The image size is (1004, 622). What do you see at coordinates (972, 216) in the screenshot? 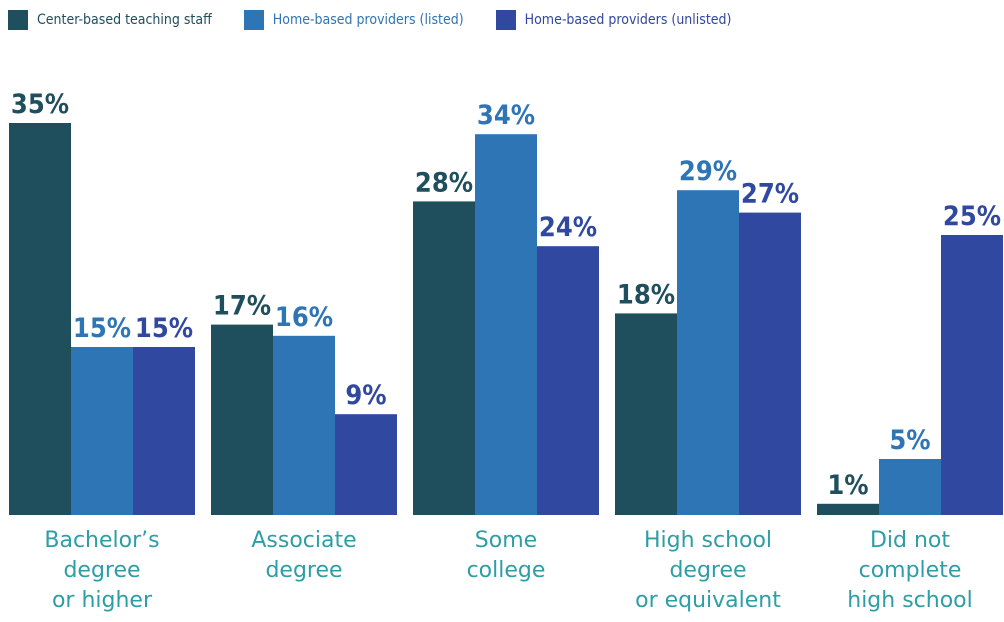
I see `value-label-home-based-providers-unlisted-4: 25%` at bounding box center [972, 216].